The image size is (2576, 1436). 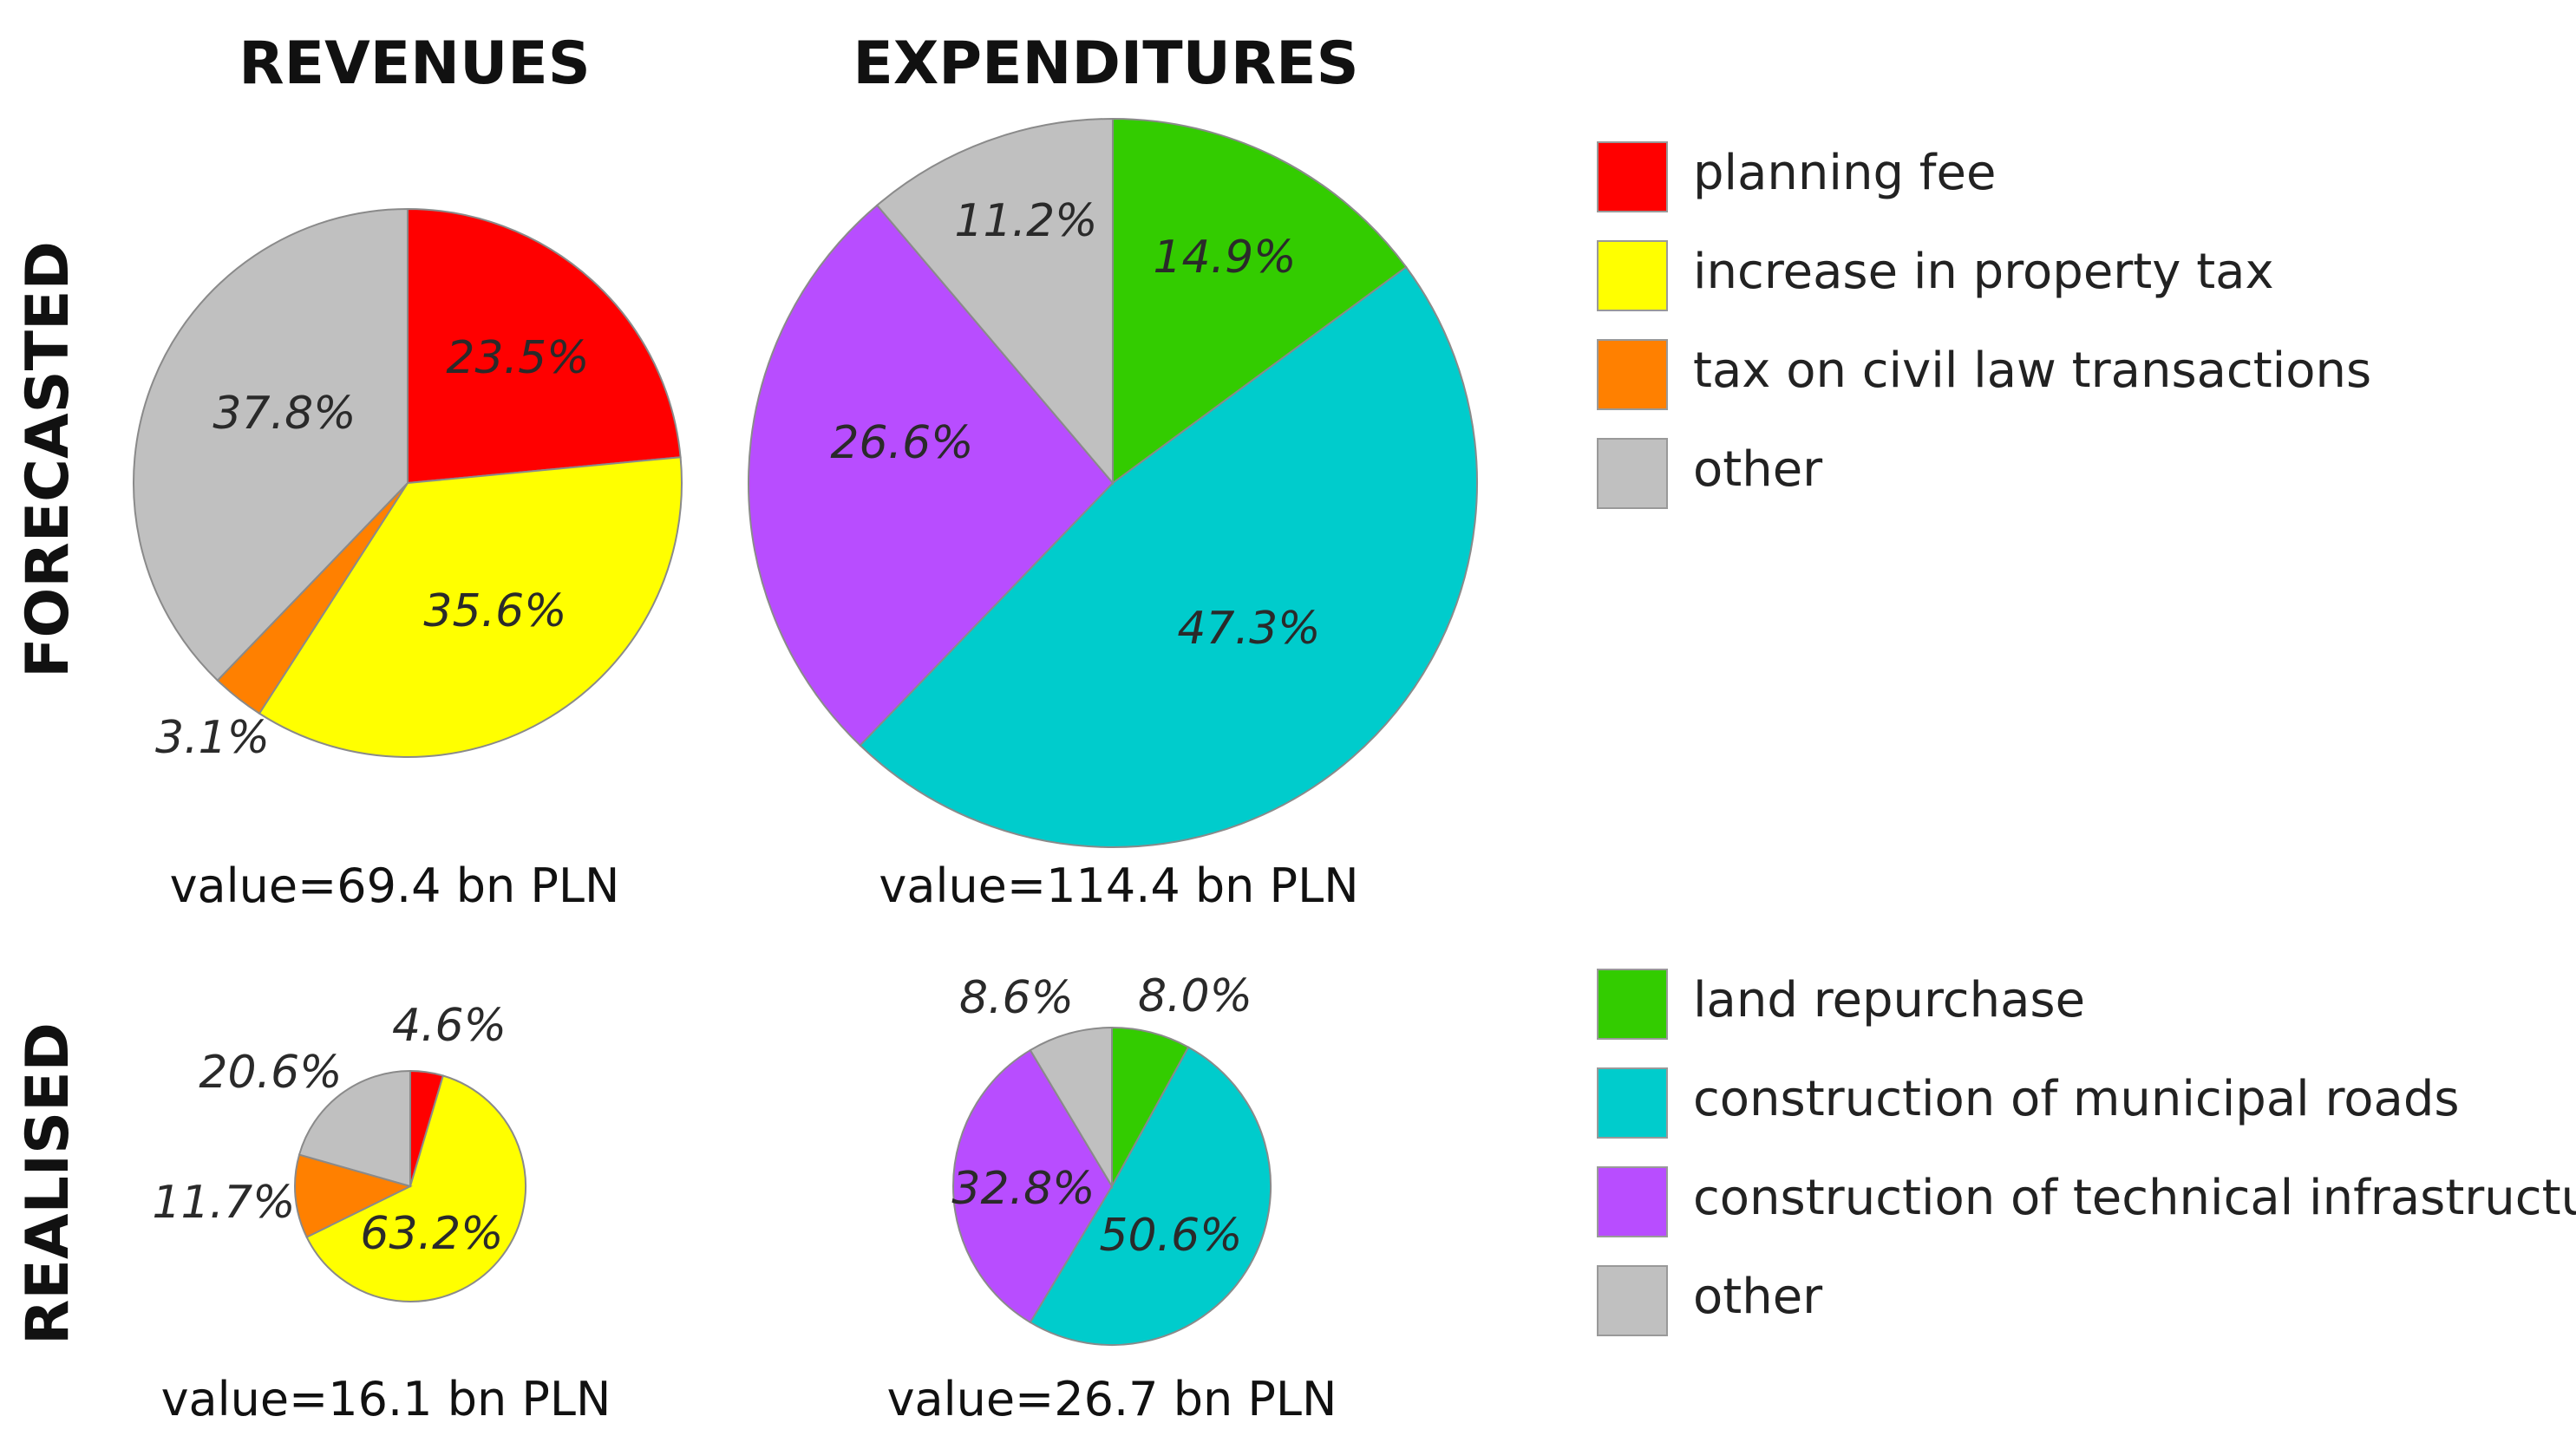 What do you see at coordinates (494, 611) in the screenshot?
I see `rev-forecast-property-tax-label: 35.6%` at bounding box center [494, 611].